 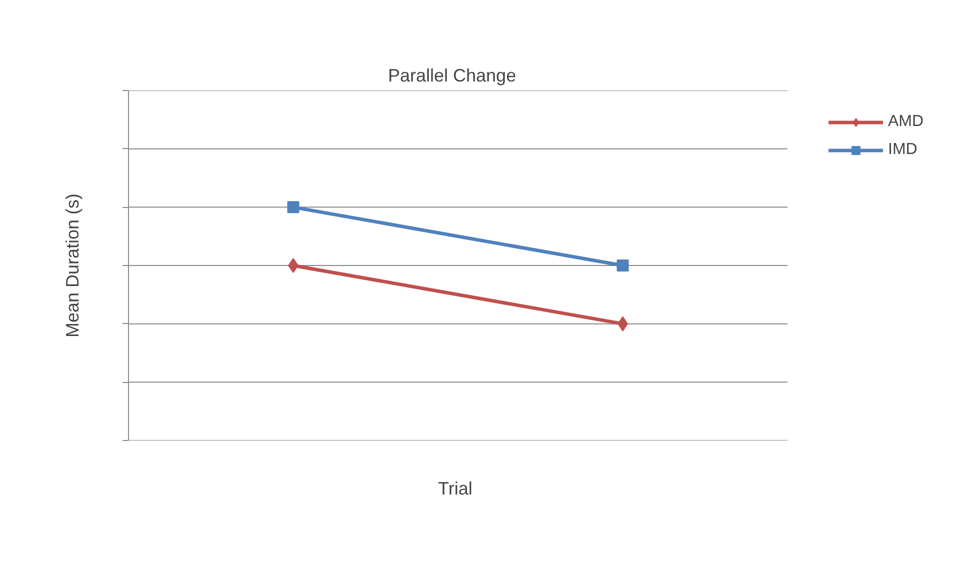 I want to click on legend-label: AMD, so click(x=906, y=122).